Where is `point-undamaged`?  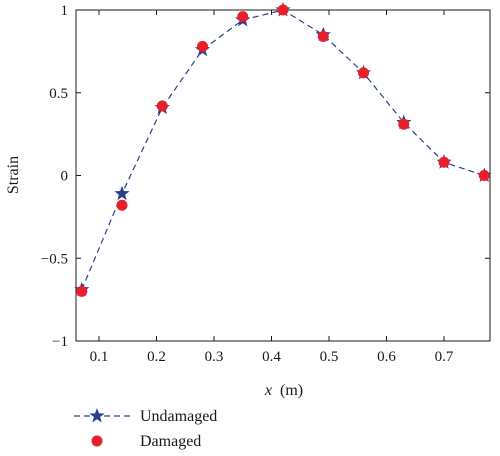
point-undamaged is located at coordinates (122, 193).